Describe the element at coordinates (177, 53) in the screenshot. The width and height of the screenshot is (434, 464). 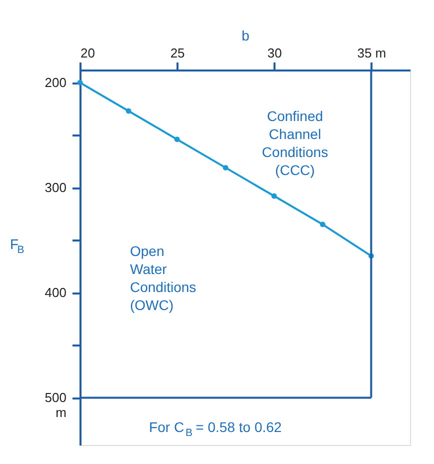
I see `x-tick-label: 25` at that location.